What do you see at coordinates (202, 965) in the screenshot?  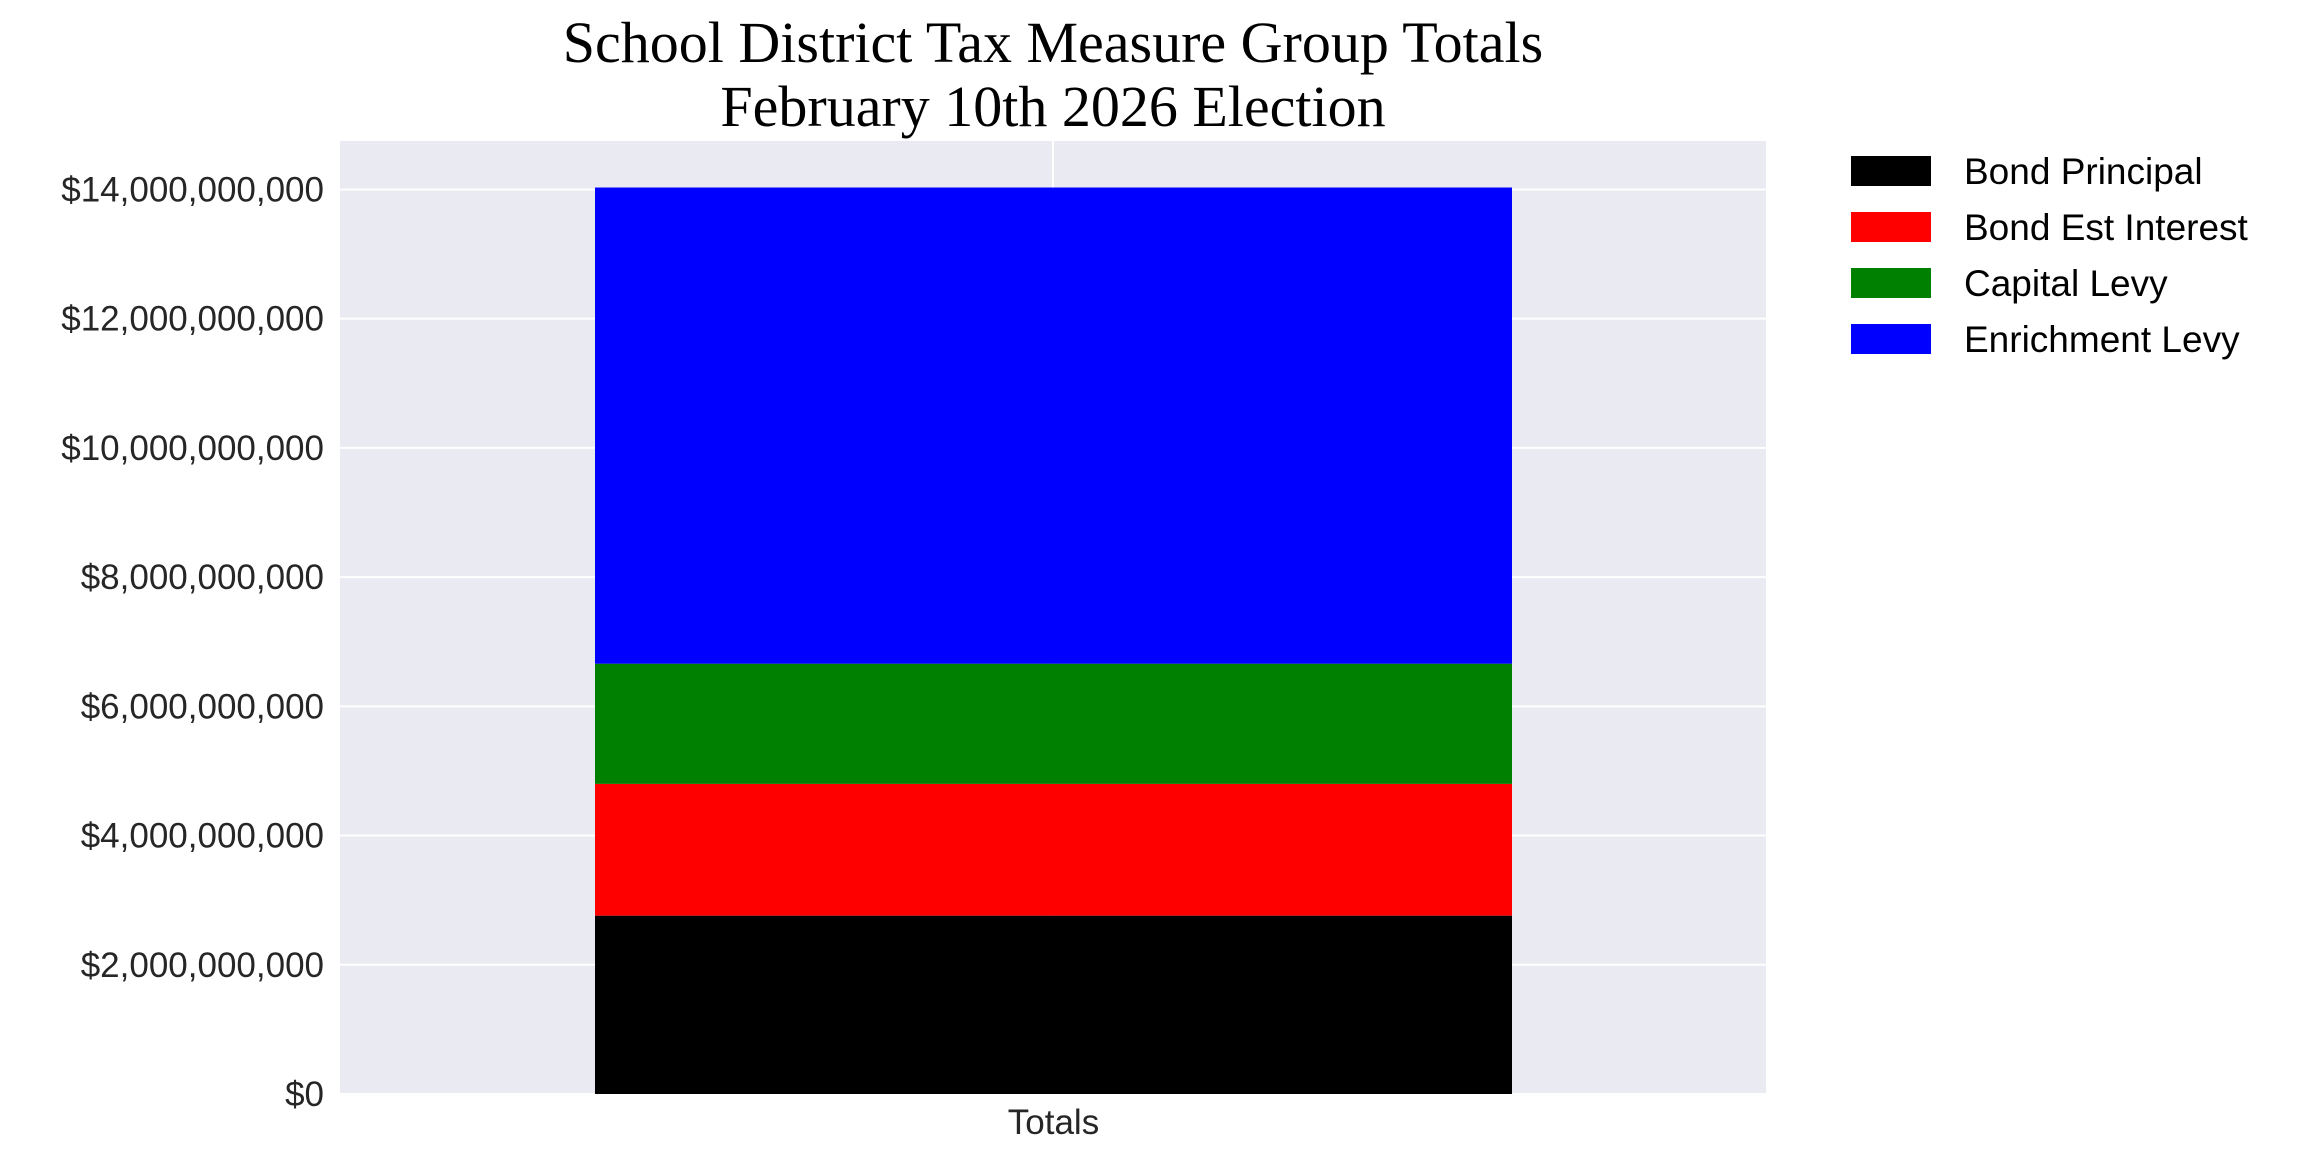 I see `y-tick-label: $2,000,000,000` at bounding box center [202, 965].